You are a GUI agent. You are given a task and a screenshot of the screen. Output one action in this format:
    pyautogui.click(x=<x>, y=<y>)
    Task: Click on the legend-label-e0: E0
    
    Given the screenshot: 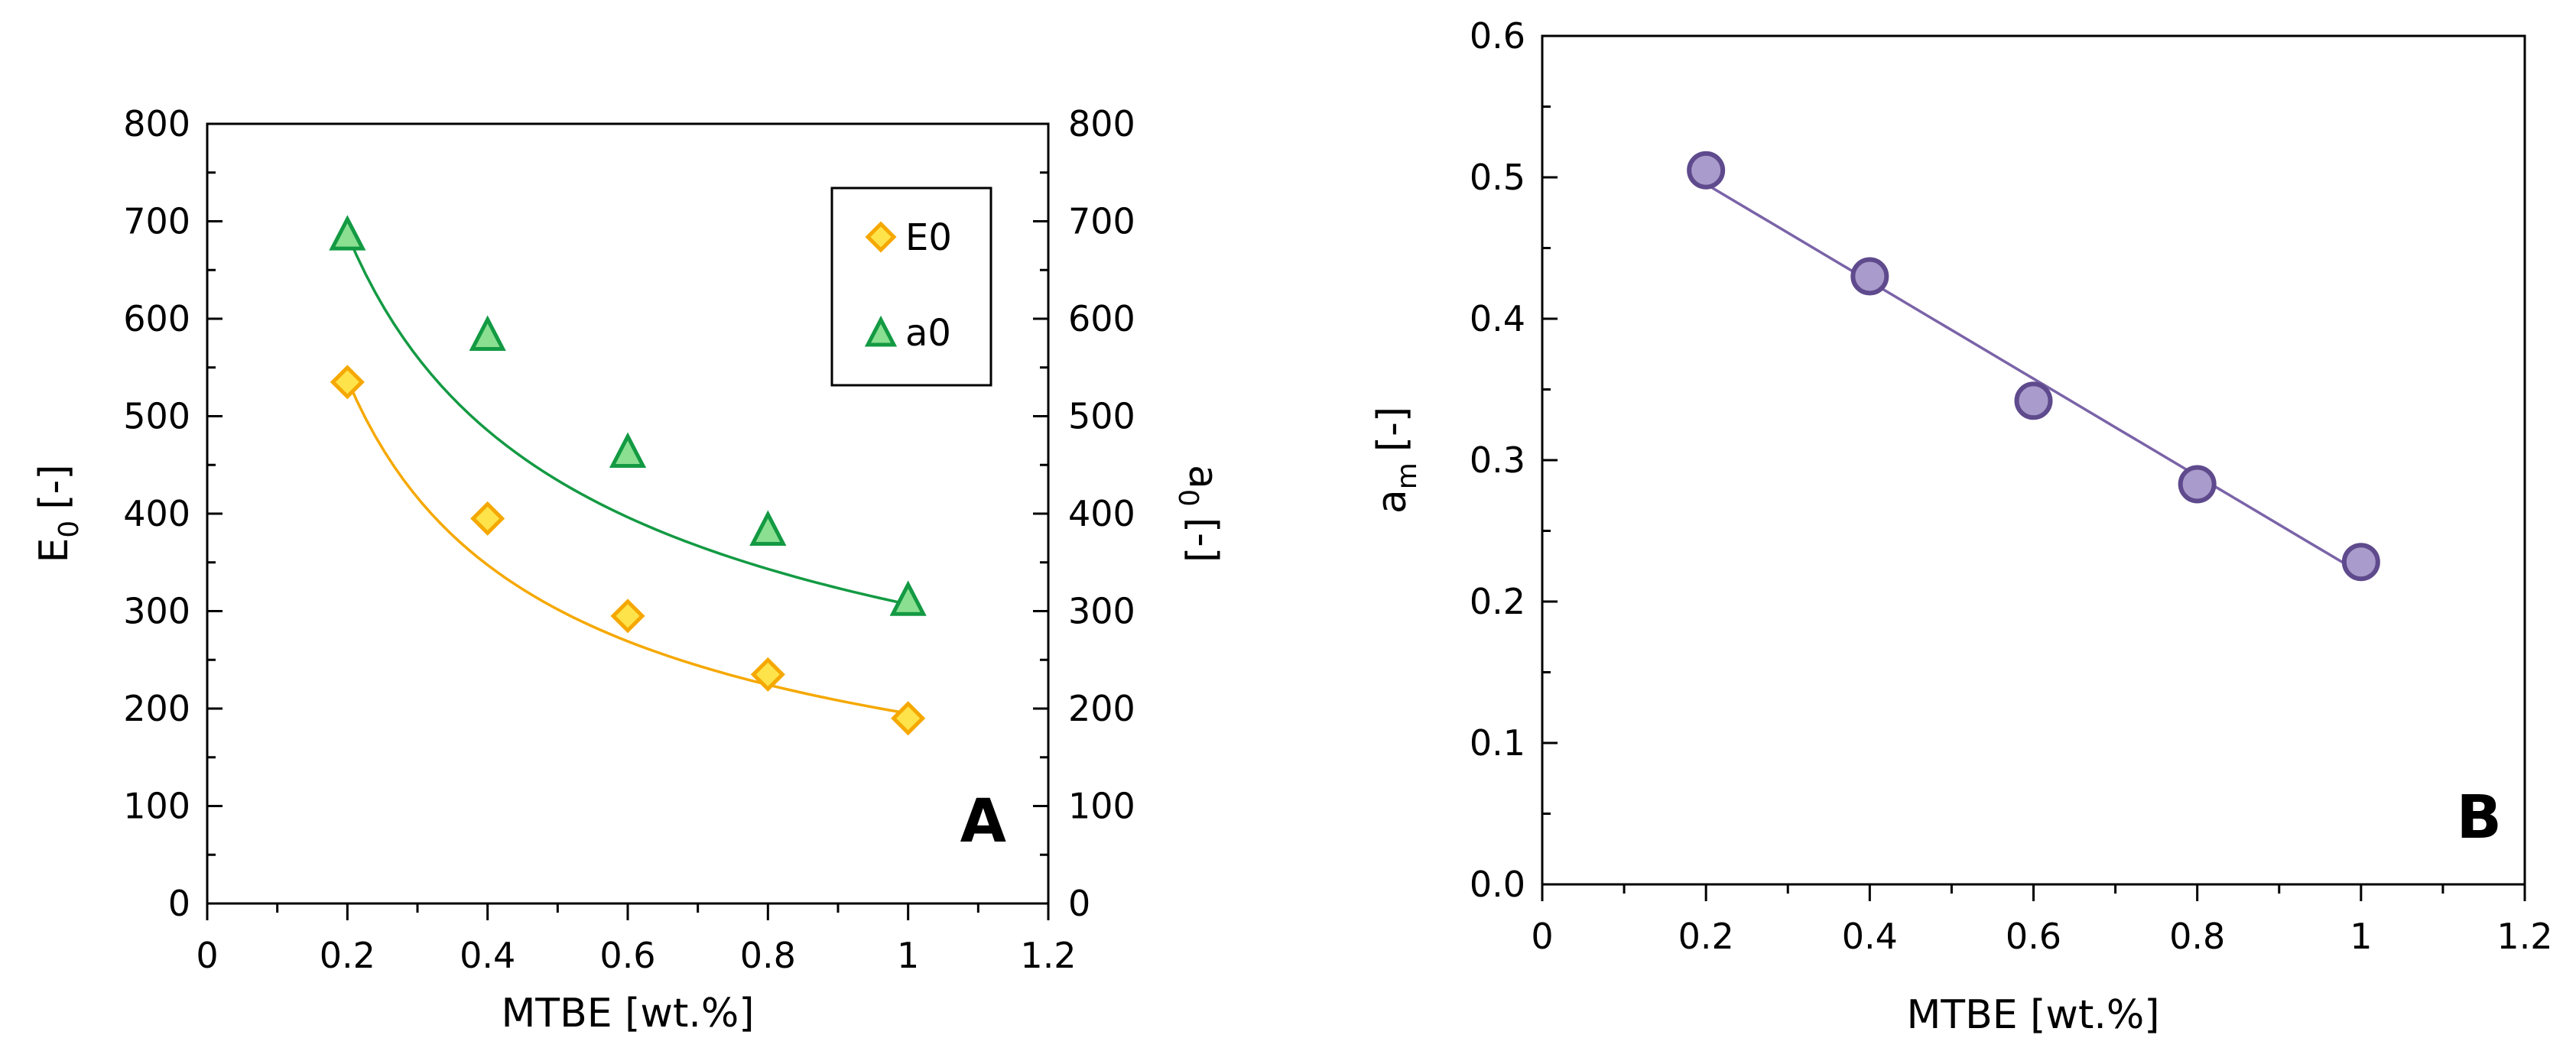 What is the action you would take?
    pyautogui.click(x=929, y=237)
    